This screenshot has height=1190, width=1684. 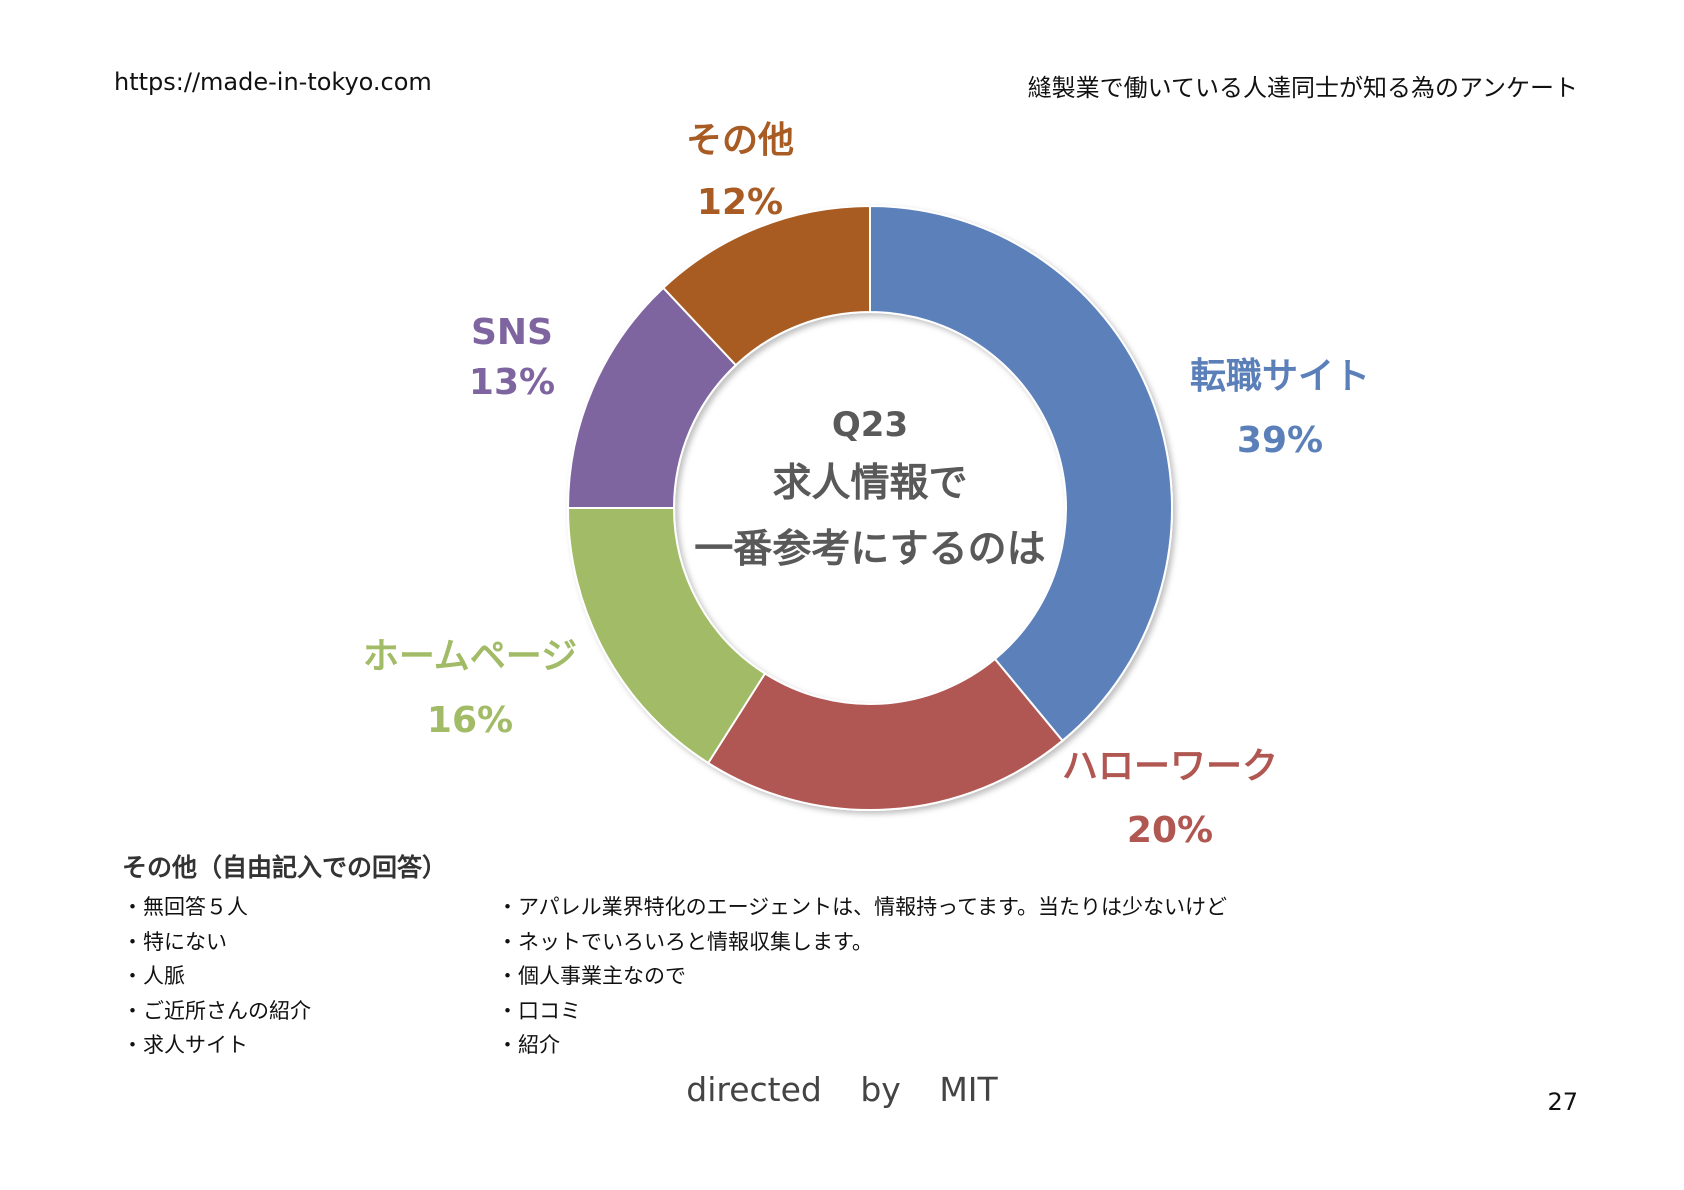 I want to click on slice-label: SNS, so click(x=512, y=332).